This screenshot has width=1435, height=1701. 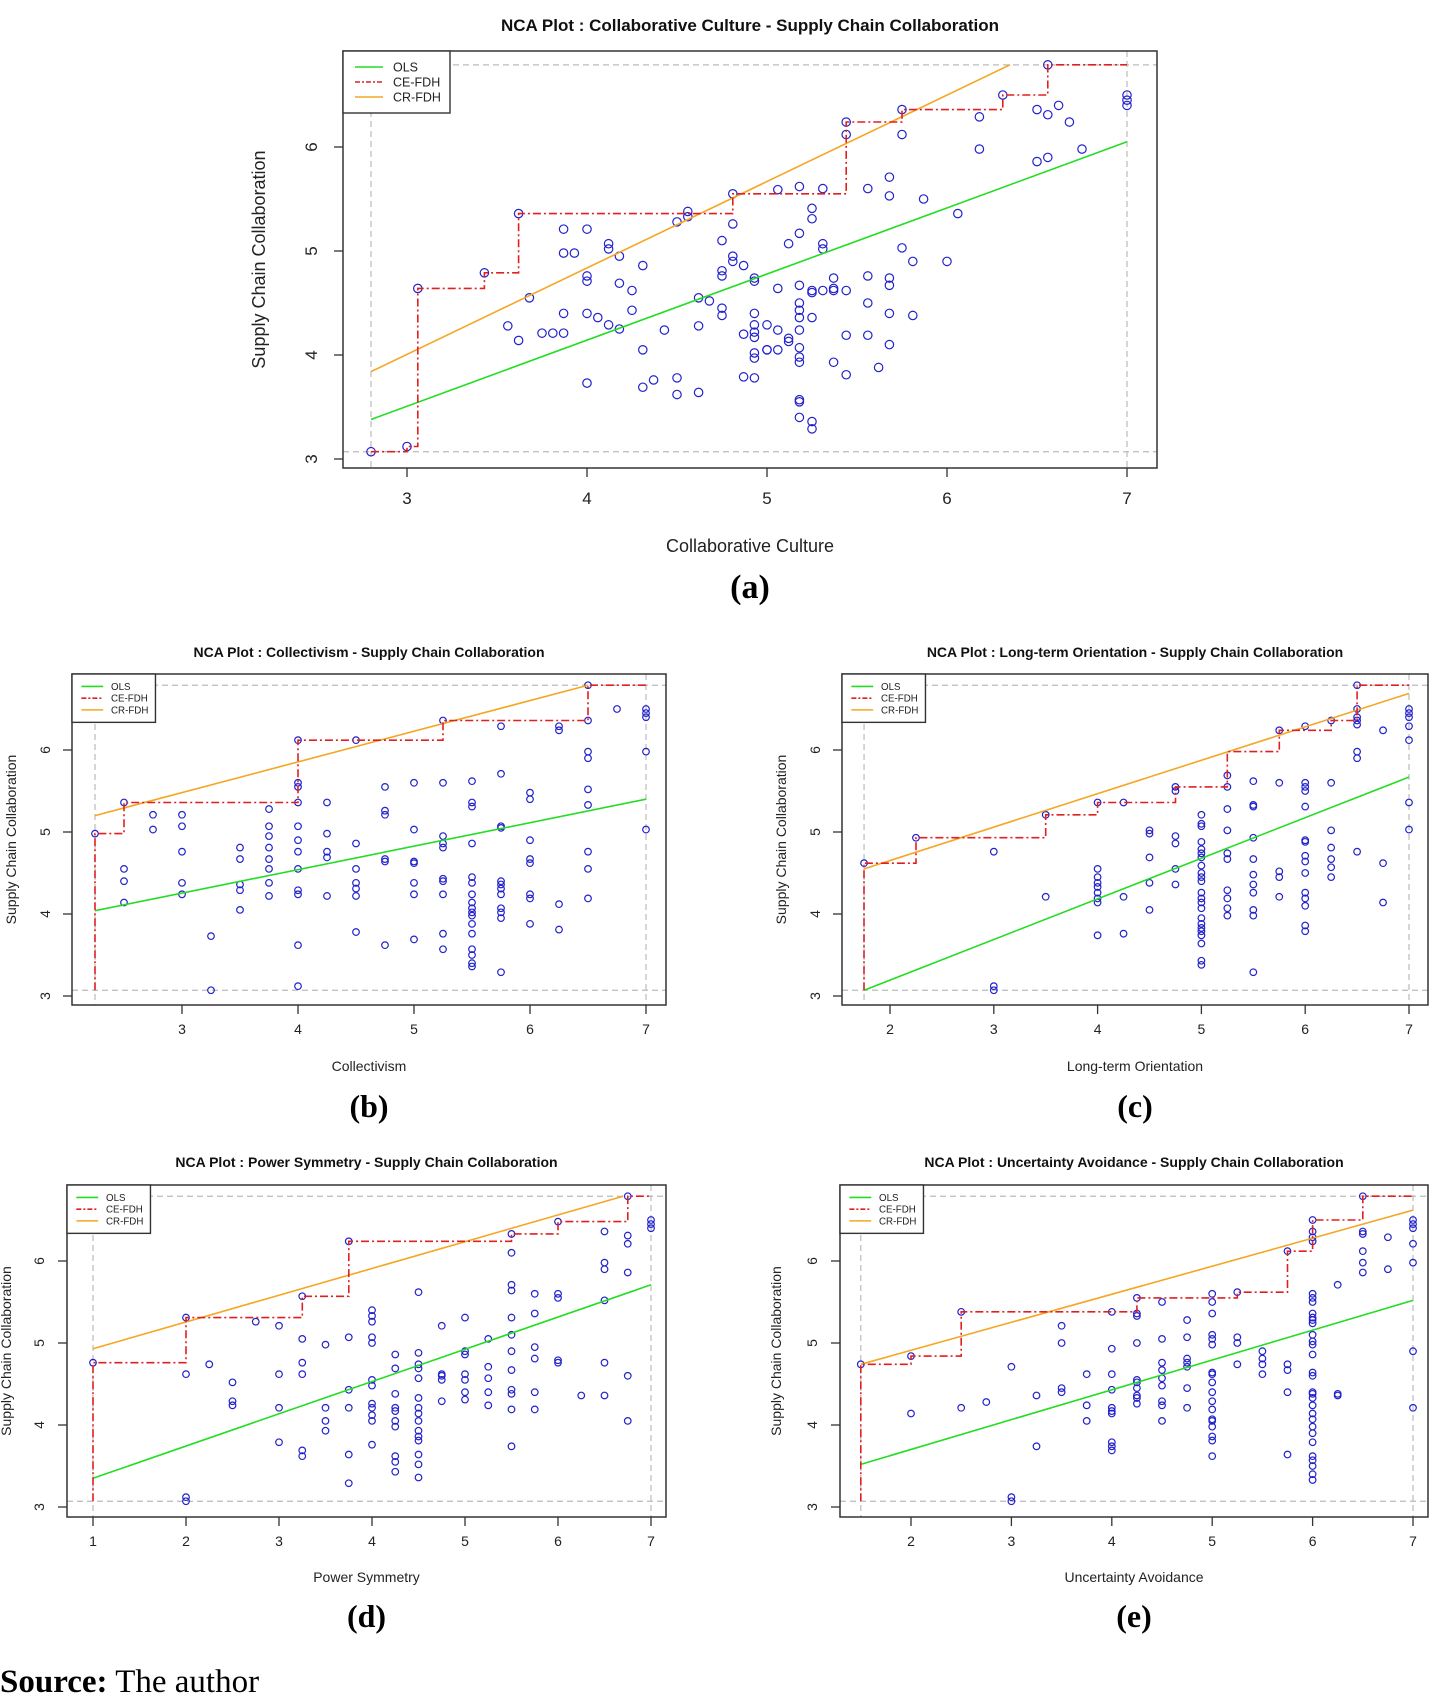 I want to click on x-tick-label: 6, so click(x=1313, y=1541).